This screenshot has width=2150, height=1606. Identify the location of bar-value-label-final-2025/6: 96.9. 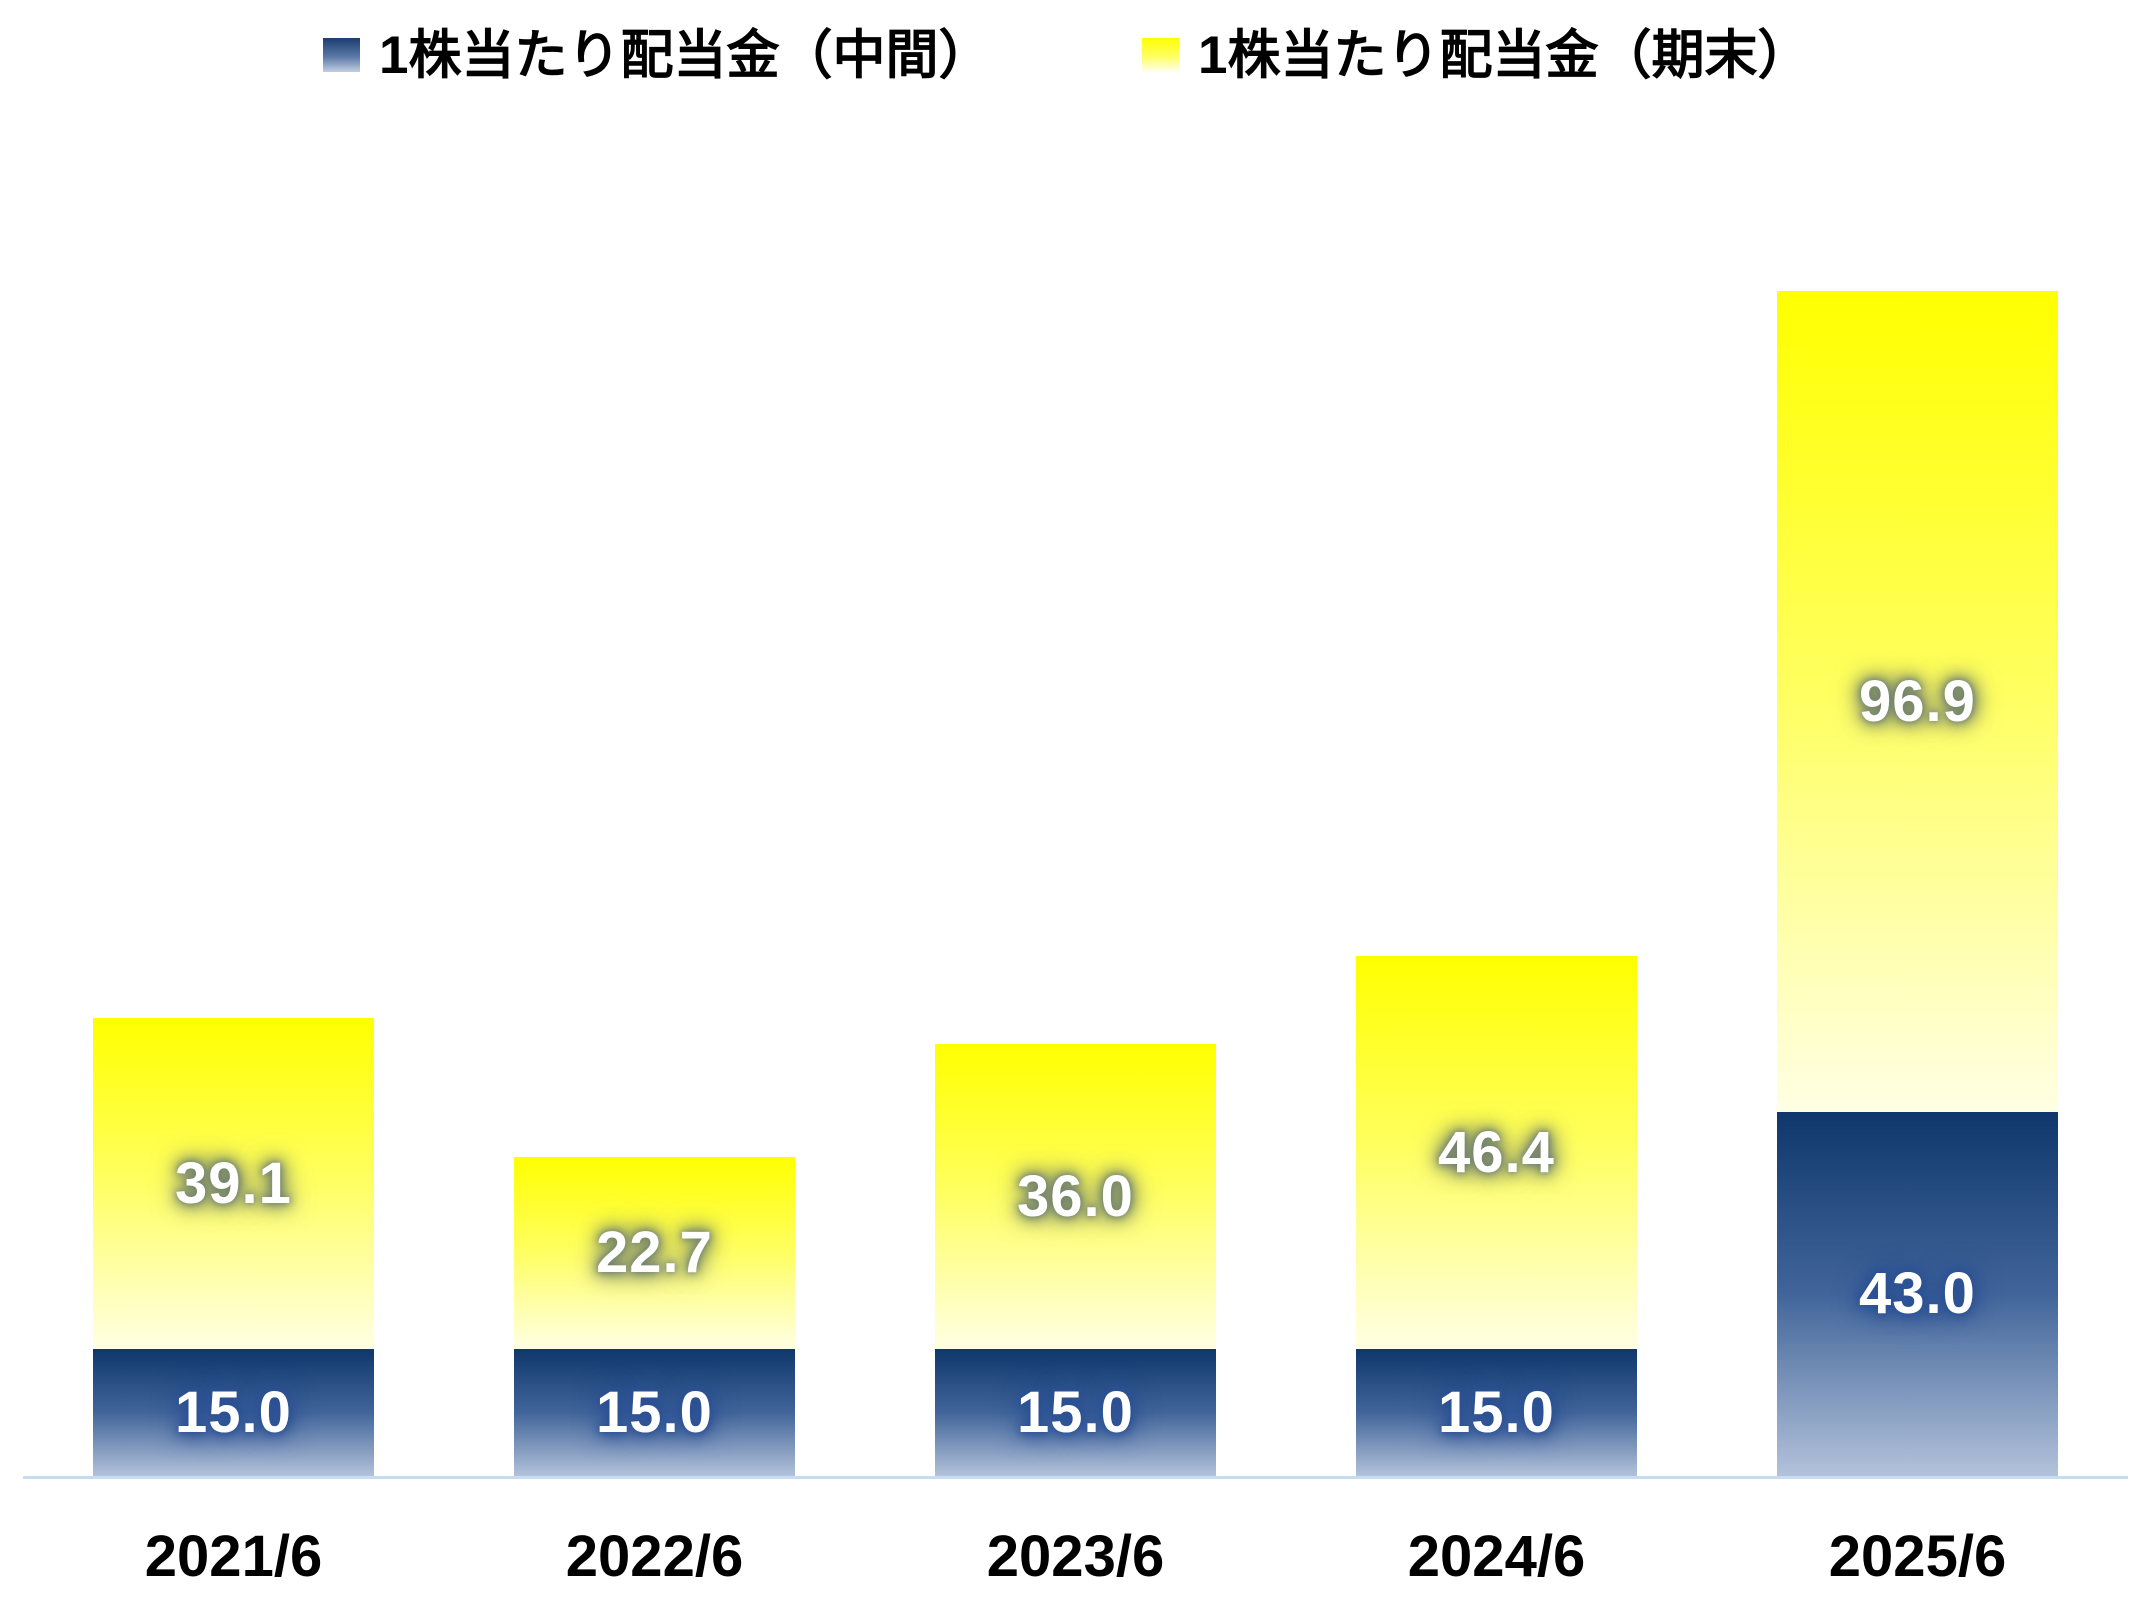
(1917, 701).